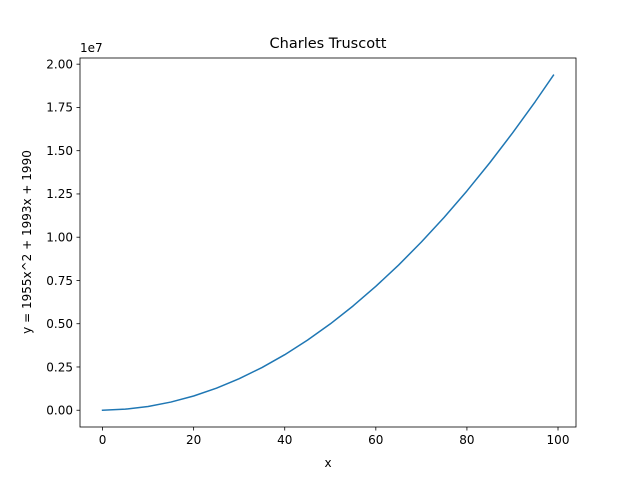 This screenshot has height=480, width=640. What do you see at coordinates (27, 242) in the screenshot?
I see `y-axis-label: y = 1955x^2 + 1993x + 1990` at bounding box center [27, 242].